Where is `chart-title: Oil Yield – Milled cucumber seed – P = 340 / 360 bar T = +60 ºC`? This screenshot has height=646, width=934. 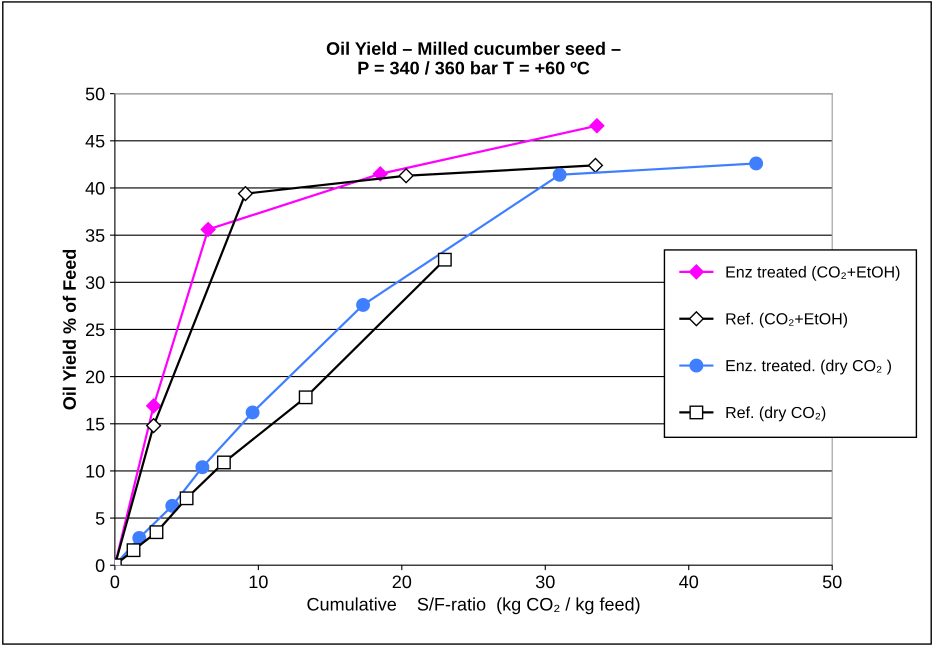 chart-title: Oil Yield – Milled cucumber seed – P = 340 / 360 bar T = +60 ºC is located at coordinates (473, 58).